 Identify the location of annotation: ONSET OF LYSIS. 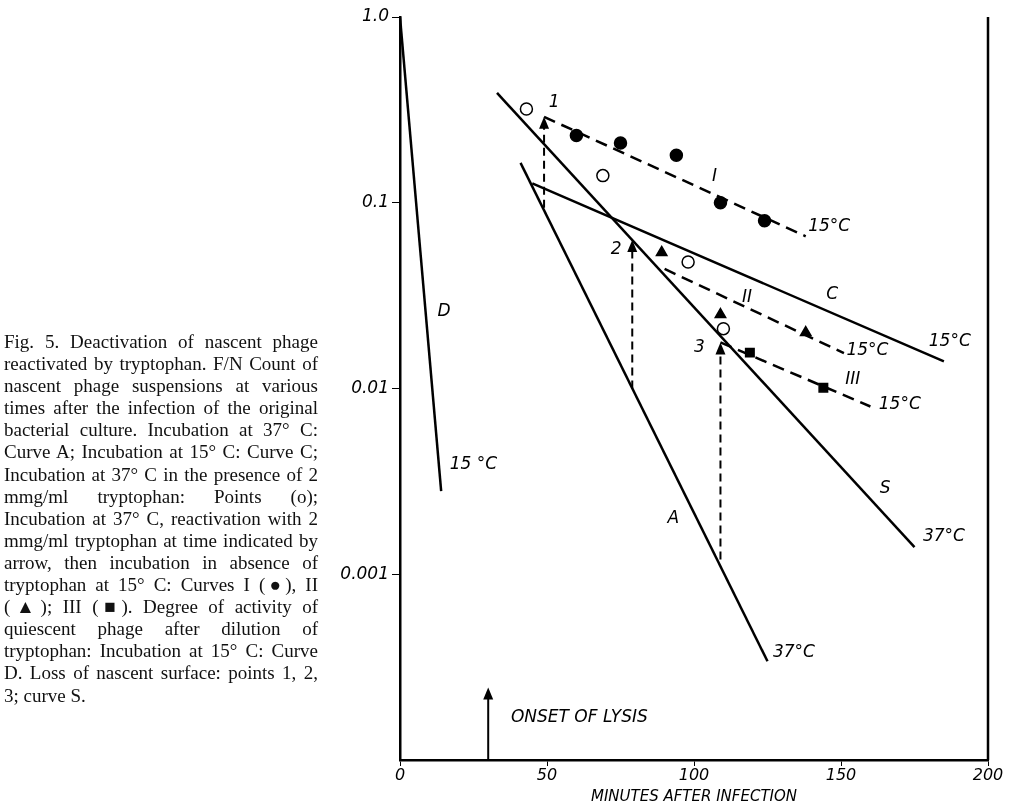
(579, 715).